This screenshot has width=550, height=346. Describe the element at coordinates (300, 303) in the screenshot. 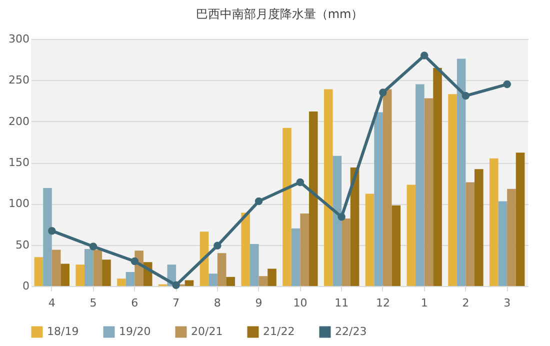

I see `x-tick-label: 10` at that location.